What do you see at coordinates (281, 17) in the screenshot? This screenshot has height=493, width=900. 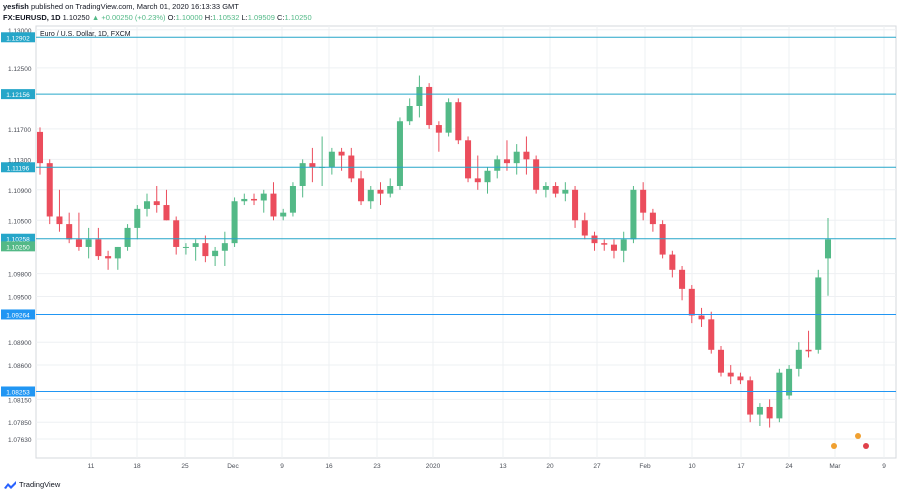 I see `close-label: C:` at bounding box center [281, 17].